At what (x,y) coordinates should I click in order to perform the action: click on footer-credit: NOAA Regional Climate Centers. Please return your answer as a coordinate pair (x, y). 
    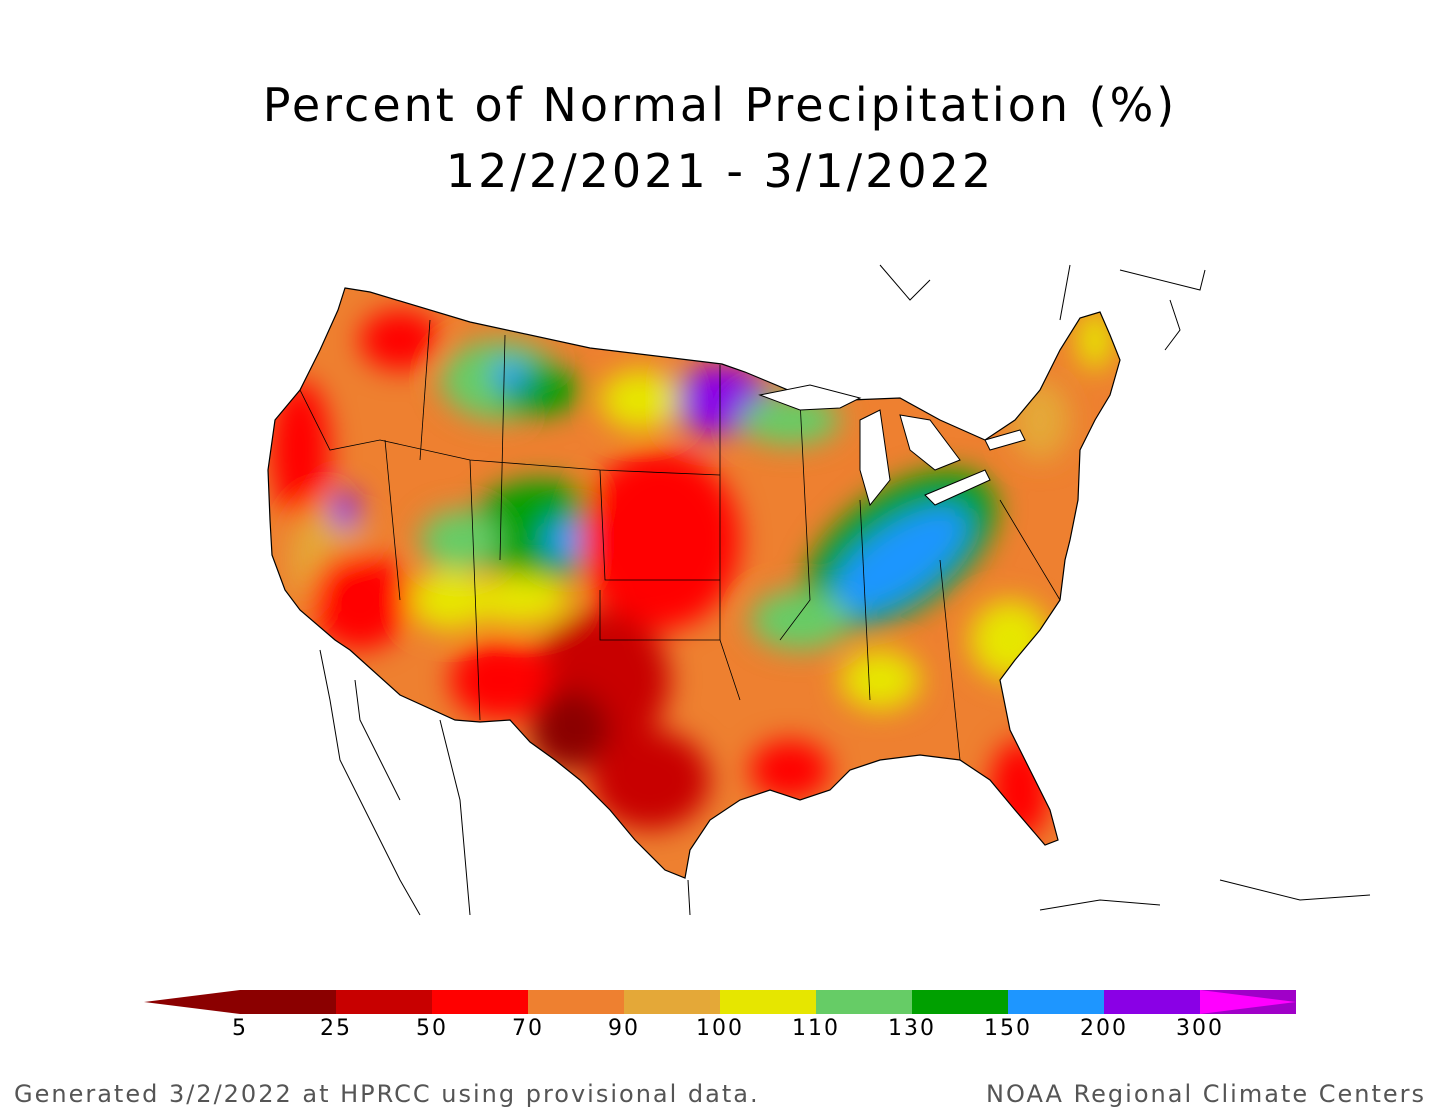
    Looking at the image, I should click on (1206, 1094).